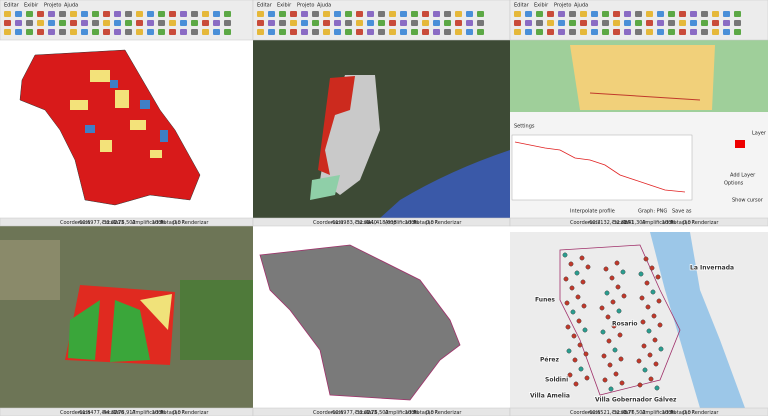 The height and width of the screenshot is (416, 768). What do you see at coordinates (31, 6) in the screenshot?
I see `menu-item: Exibir` at bounding box center [31, 6].